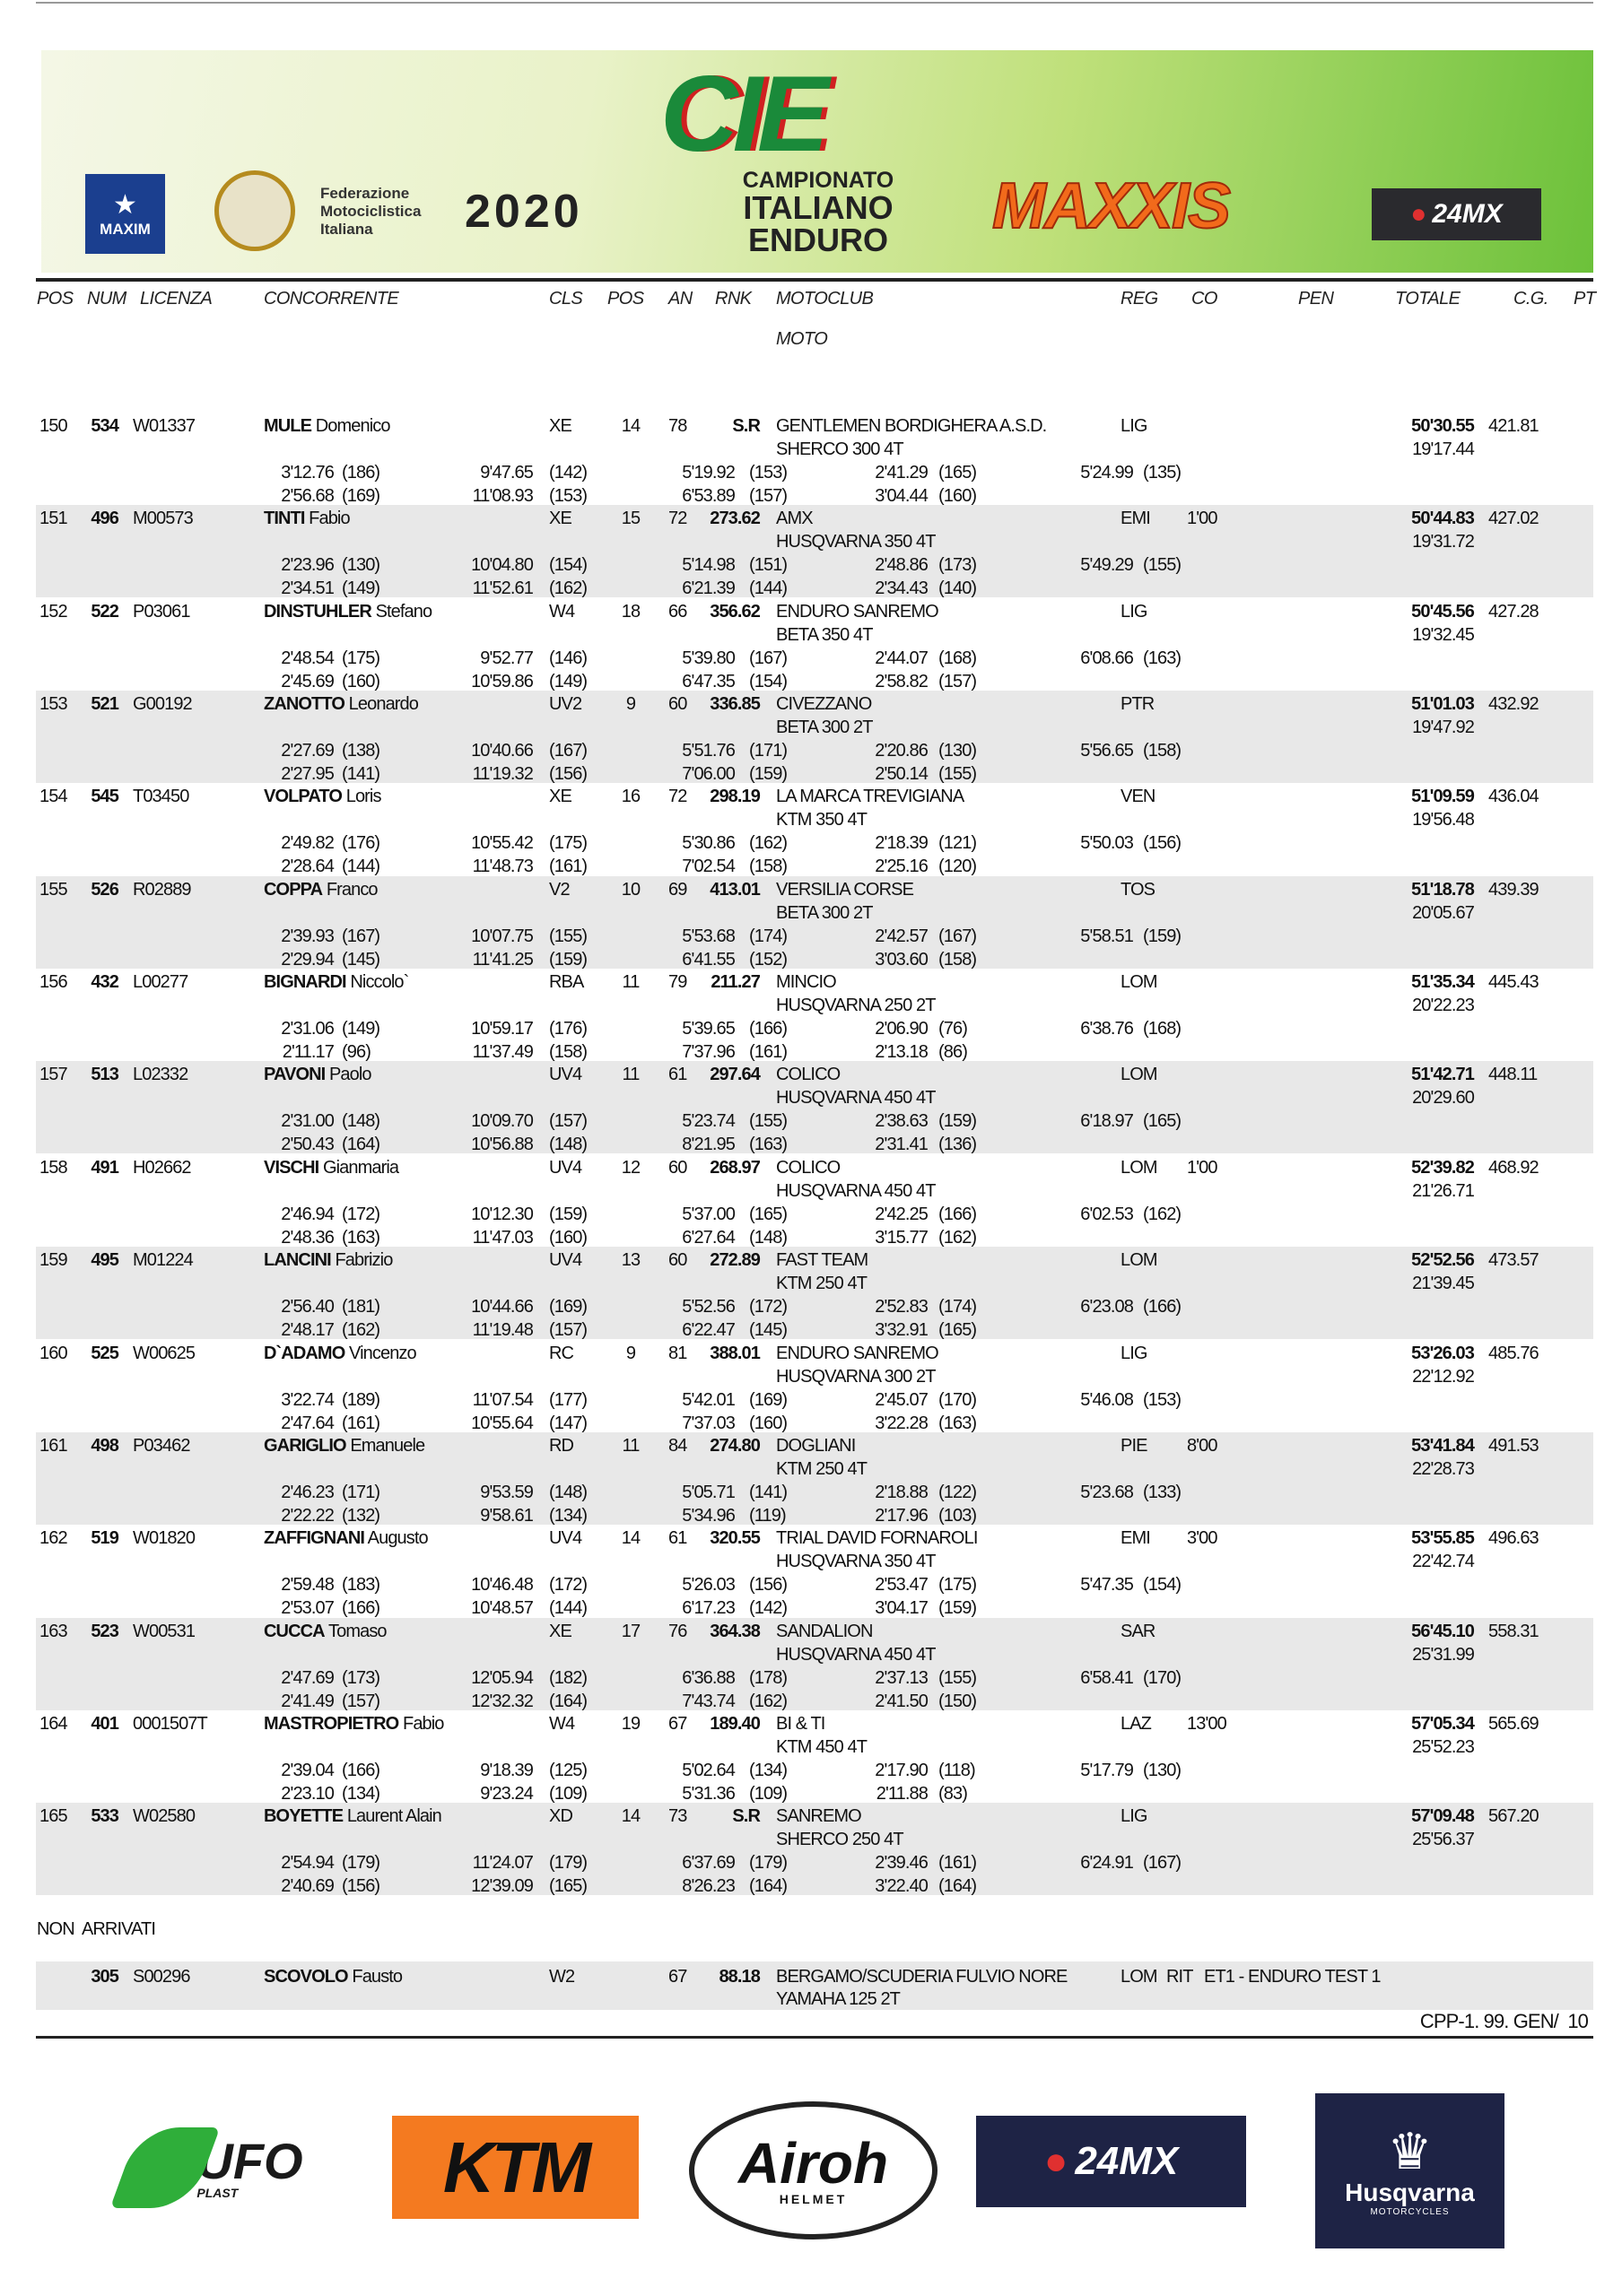 The height and width of the screenshot is (2296, 1622). I want to click on split-time: 2'18.39, so click(902, 843).